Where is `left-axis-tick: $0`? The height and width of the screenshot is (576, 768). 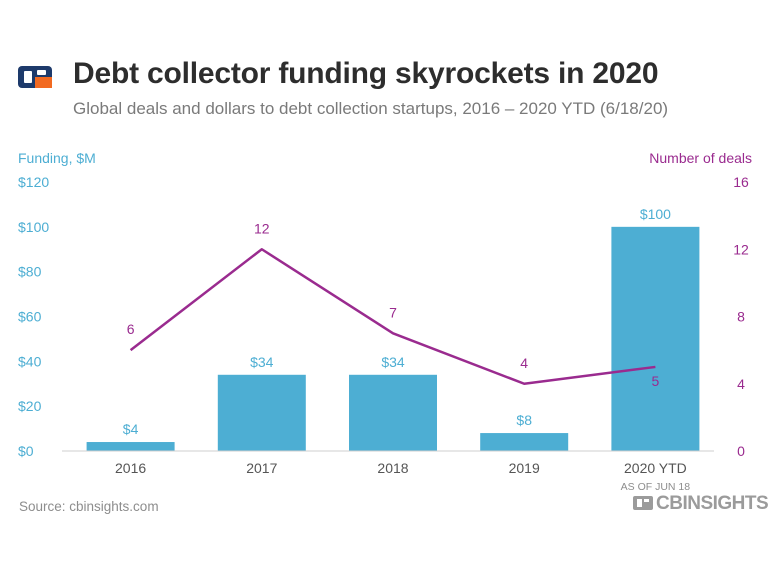 left-axis-tick: $0 is located at coordinates (26, 451).